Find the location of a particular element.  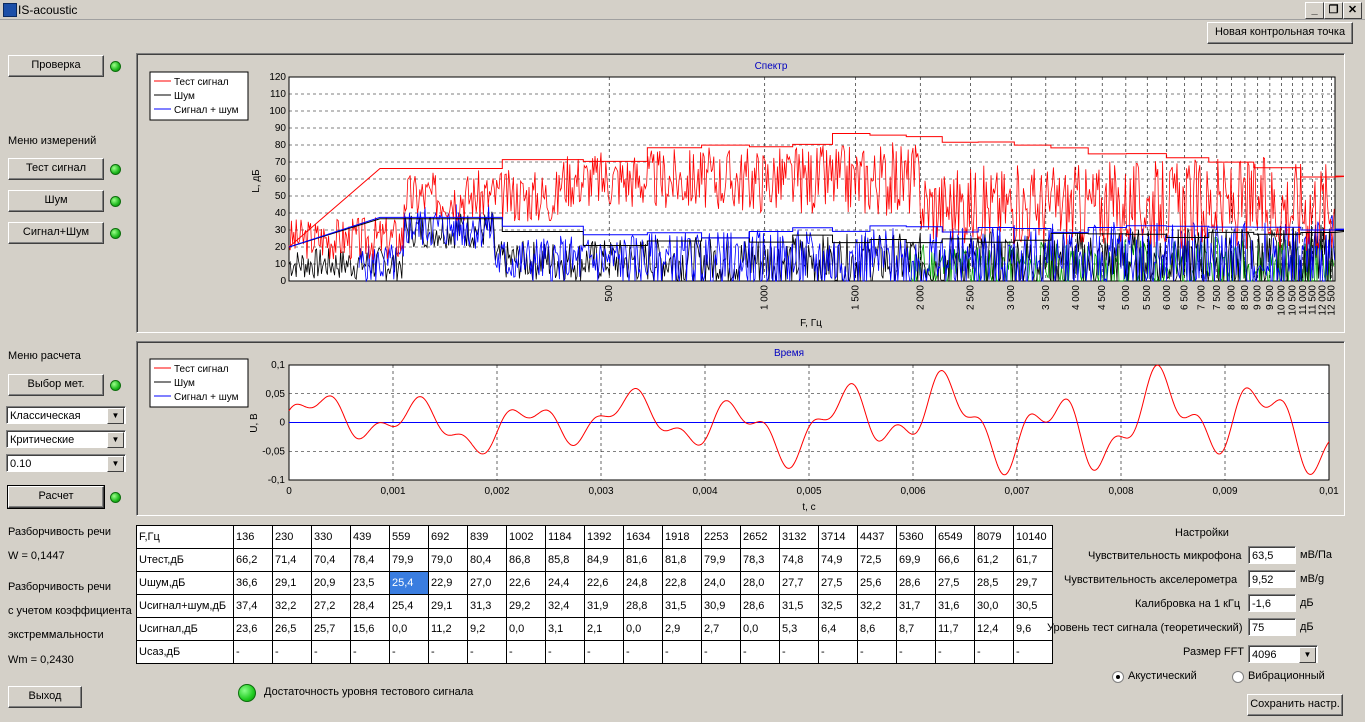

mic-field: 63,5 is located at coordinates (1272, 555).